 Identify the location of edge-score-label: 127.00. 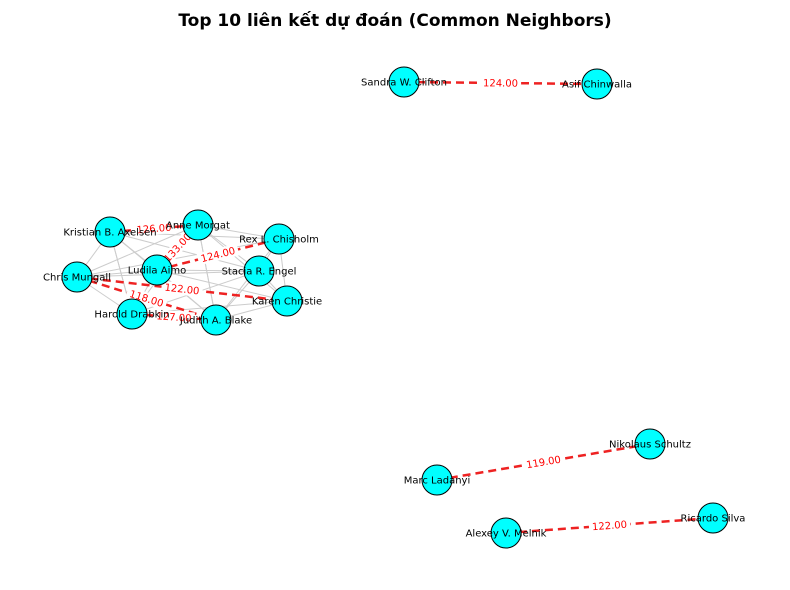
(174, 317).